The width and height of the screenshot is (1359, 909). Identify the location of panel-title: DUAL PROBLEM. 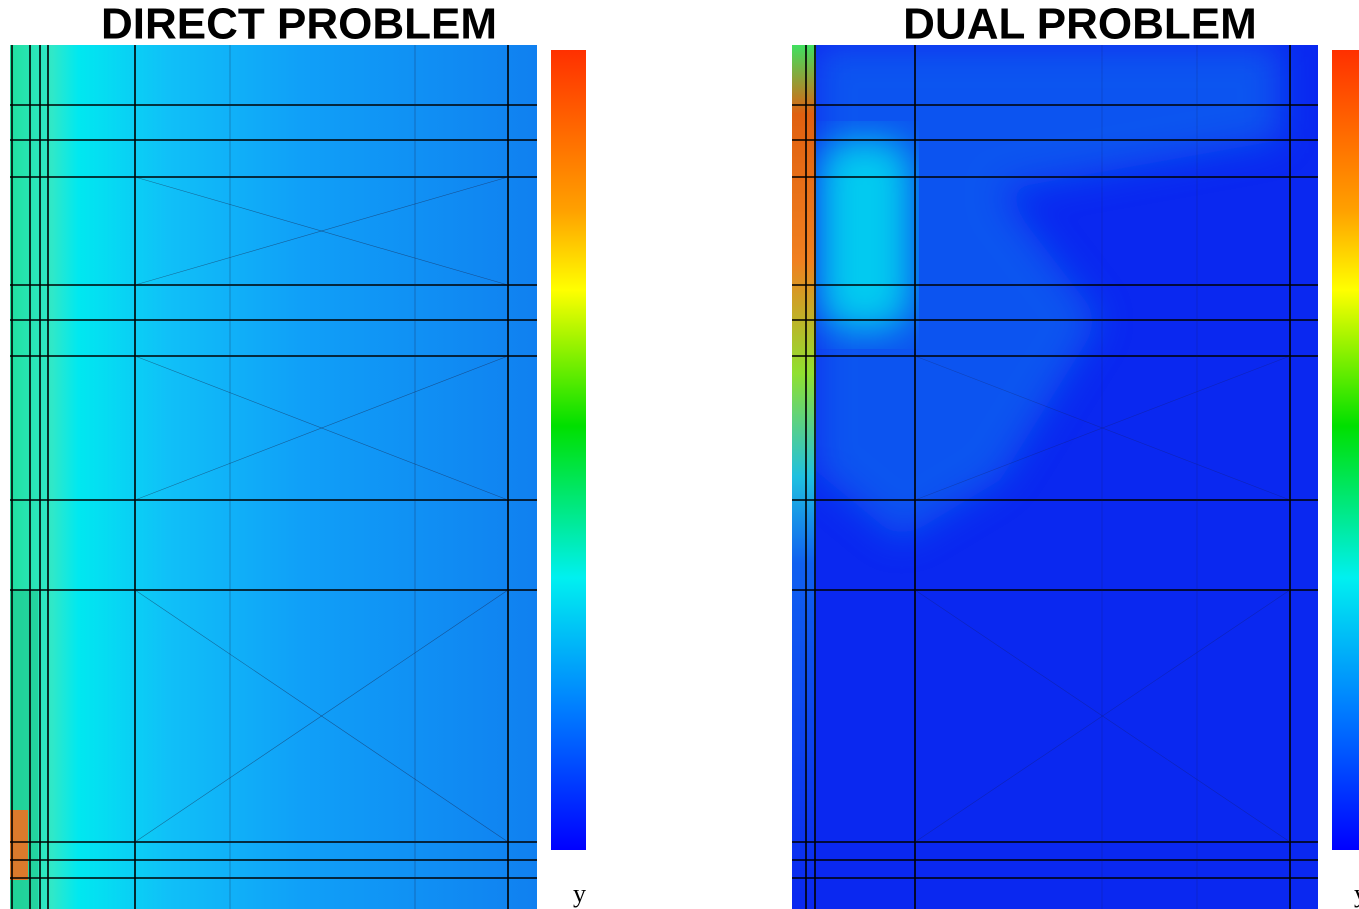
(1080, 24).